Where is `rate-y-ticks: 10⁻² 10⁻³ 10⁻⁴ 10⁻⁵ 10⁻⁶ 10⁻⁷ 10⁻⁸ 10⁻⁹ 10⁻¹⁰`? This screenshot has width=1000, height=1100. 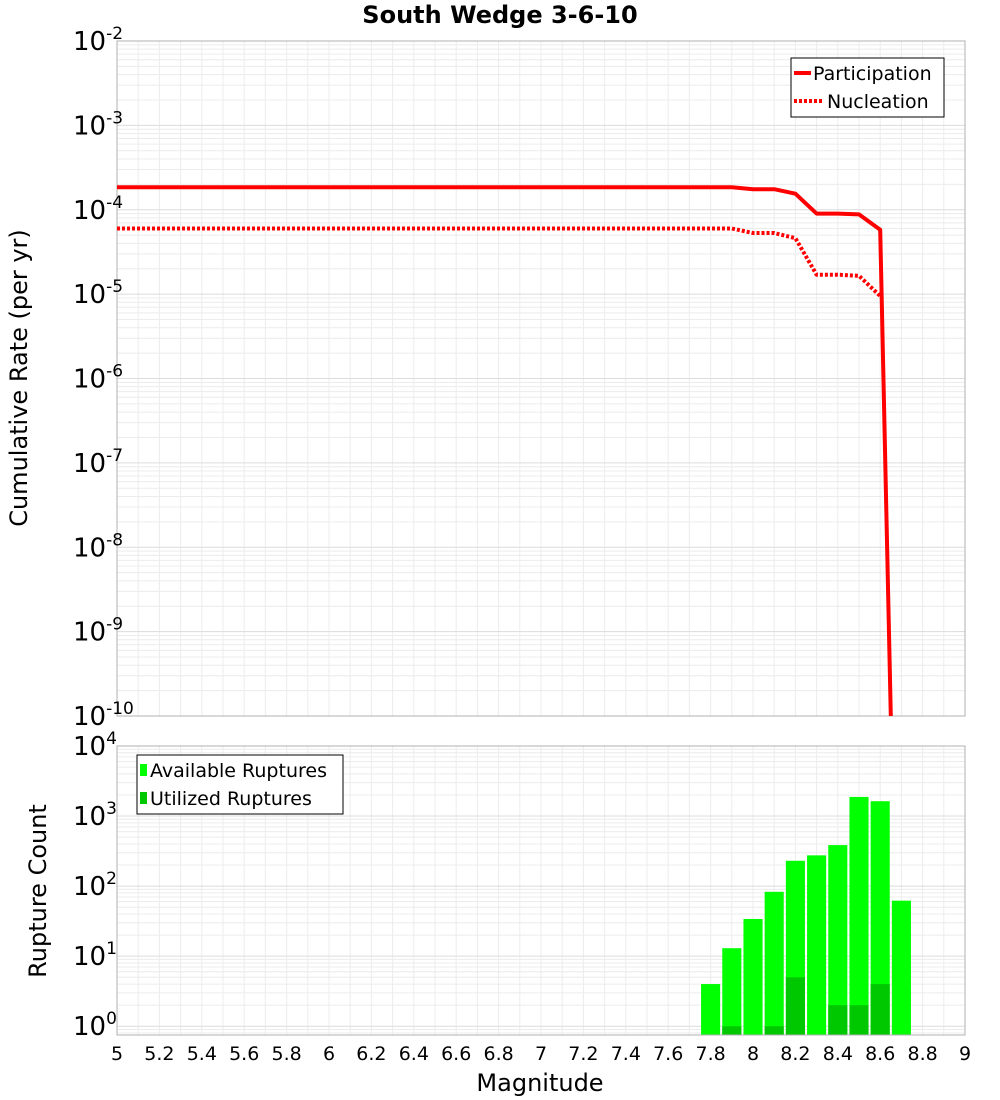 rate-y-ticks: 10⁻² 10⁻³ 10⁻⁴ 10⁻⁵ 10⁻⁶ 10⁻⁷ 10⁻⁸ 10⁻⁹ 10⁻¹⁰ is located at coordinates (103, 378).